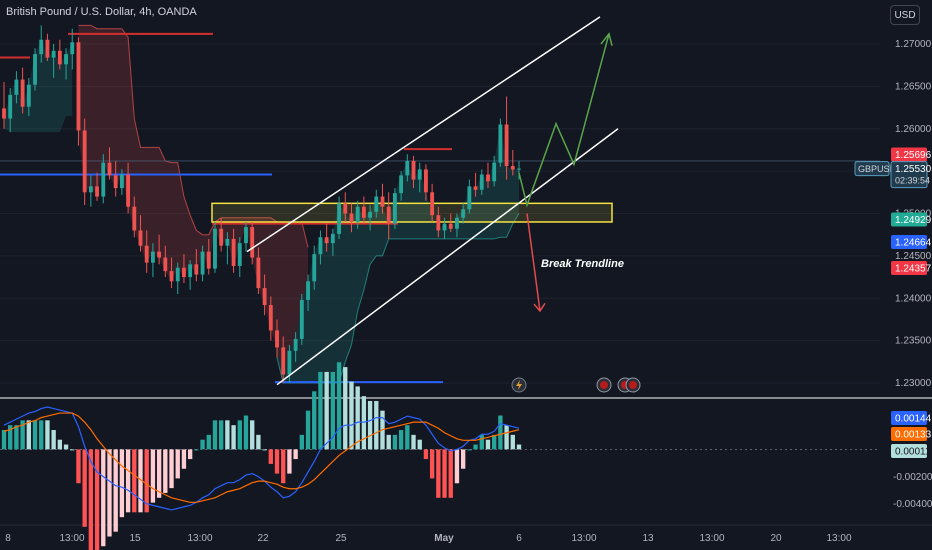 Image resolution: width=932 pixels, height=550 pixels. Describe the element at coordinates (341, 538) in the screenshot. I see `time-tick-label: 25` at that location.